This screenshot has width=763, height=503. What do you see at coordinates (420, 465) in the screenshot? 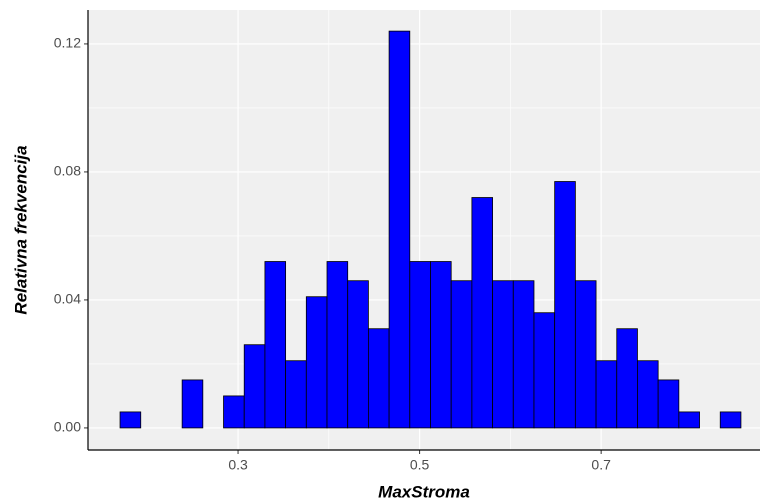
I see `x-tick-label: 0.5` at bounding box center [420, 465].